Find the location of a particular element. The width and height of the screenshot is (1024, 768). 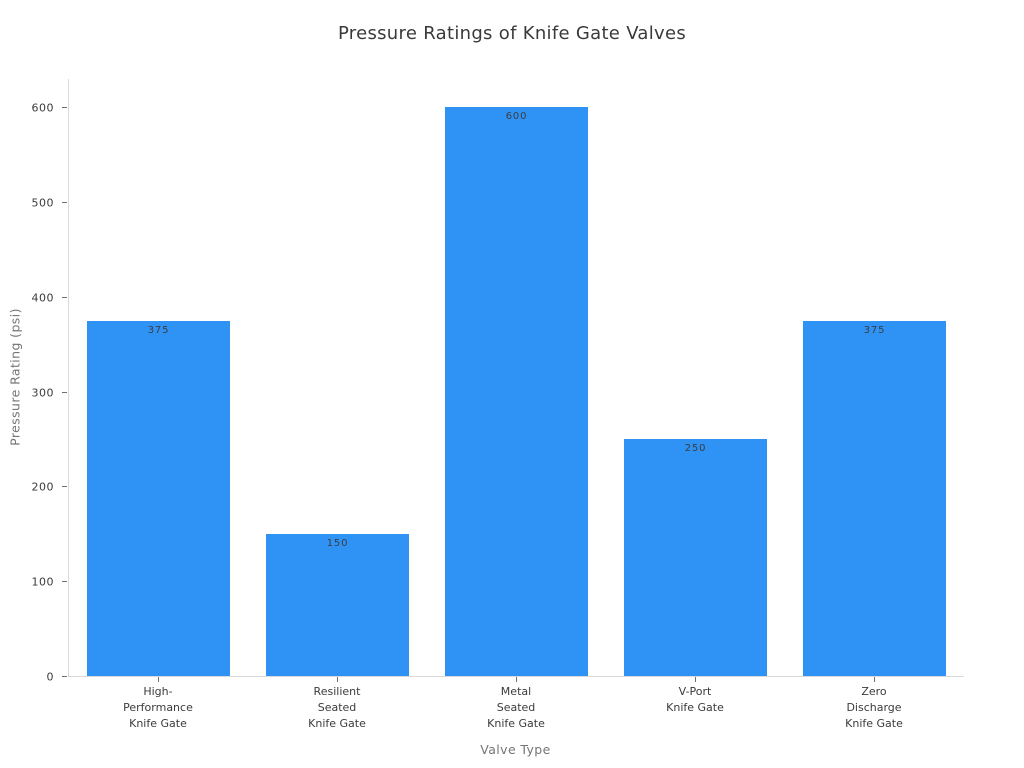

y-tick-label: 400 is located at coordinates (42, 297).